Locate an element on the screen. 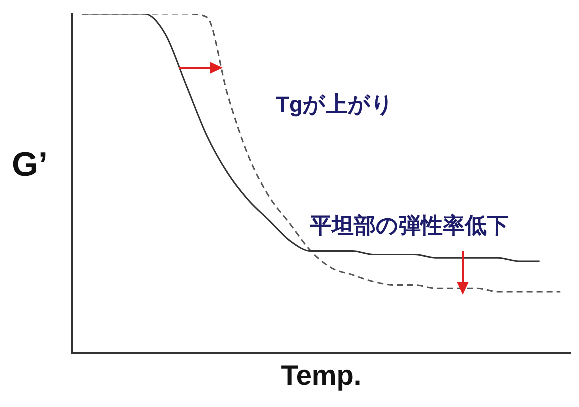  x-axis-title: Temp. is located at coordinates (321, 376).